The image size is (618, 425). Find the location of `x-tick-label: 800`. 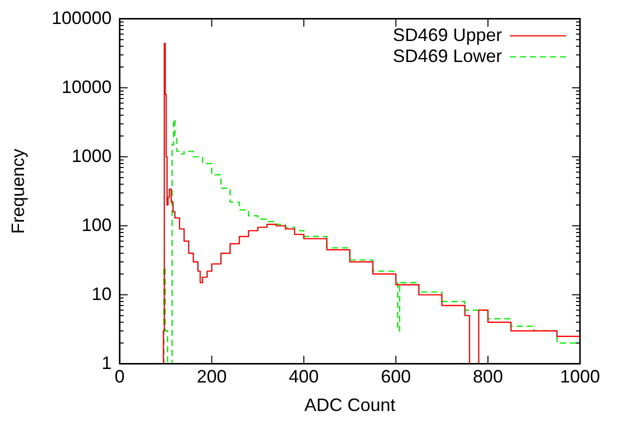

x-tick-label: 800 is located at coordinates (487, 376).